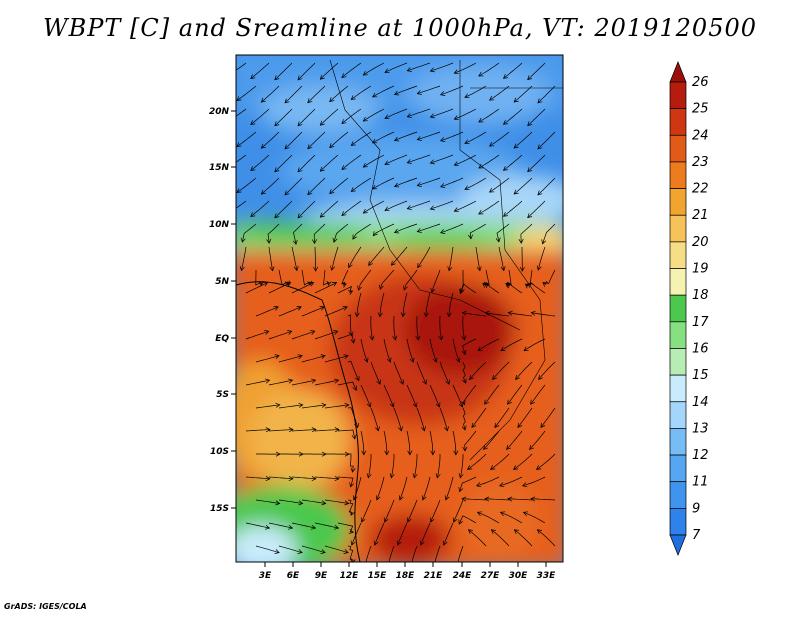  I want to click on lon-label-27e: 27E, so click(491, 576).